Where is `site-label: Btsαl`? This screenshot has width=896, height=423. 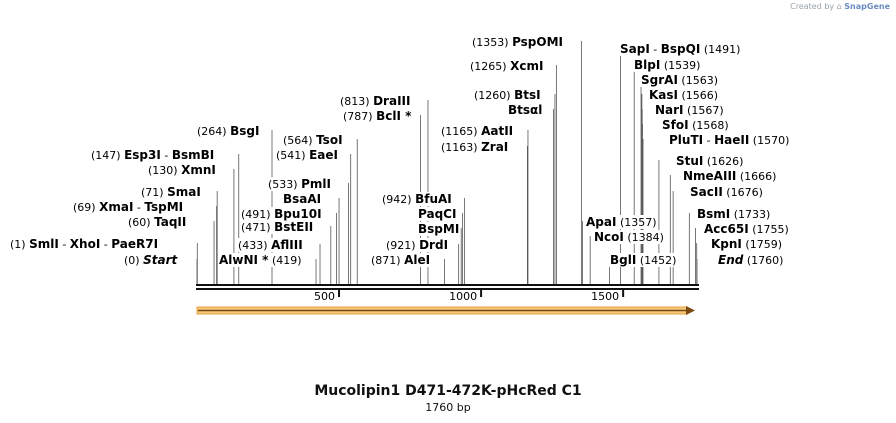
site-label: Btsαl is located at coordinates (525, 110).